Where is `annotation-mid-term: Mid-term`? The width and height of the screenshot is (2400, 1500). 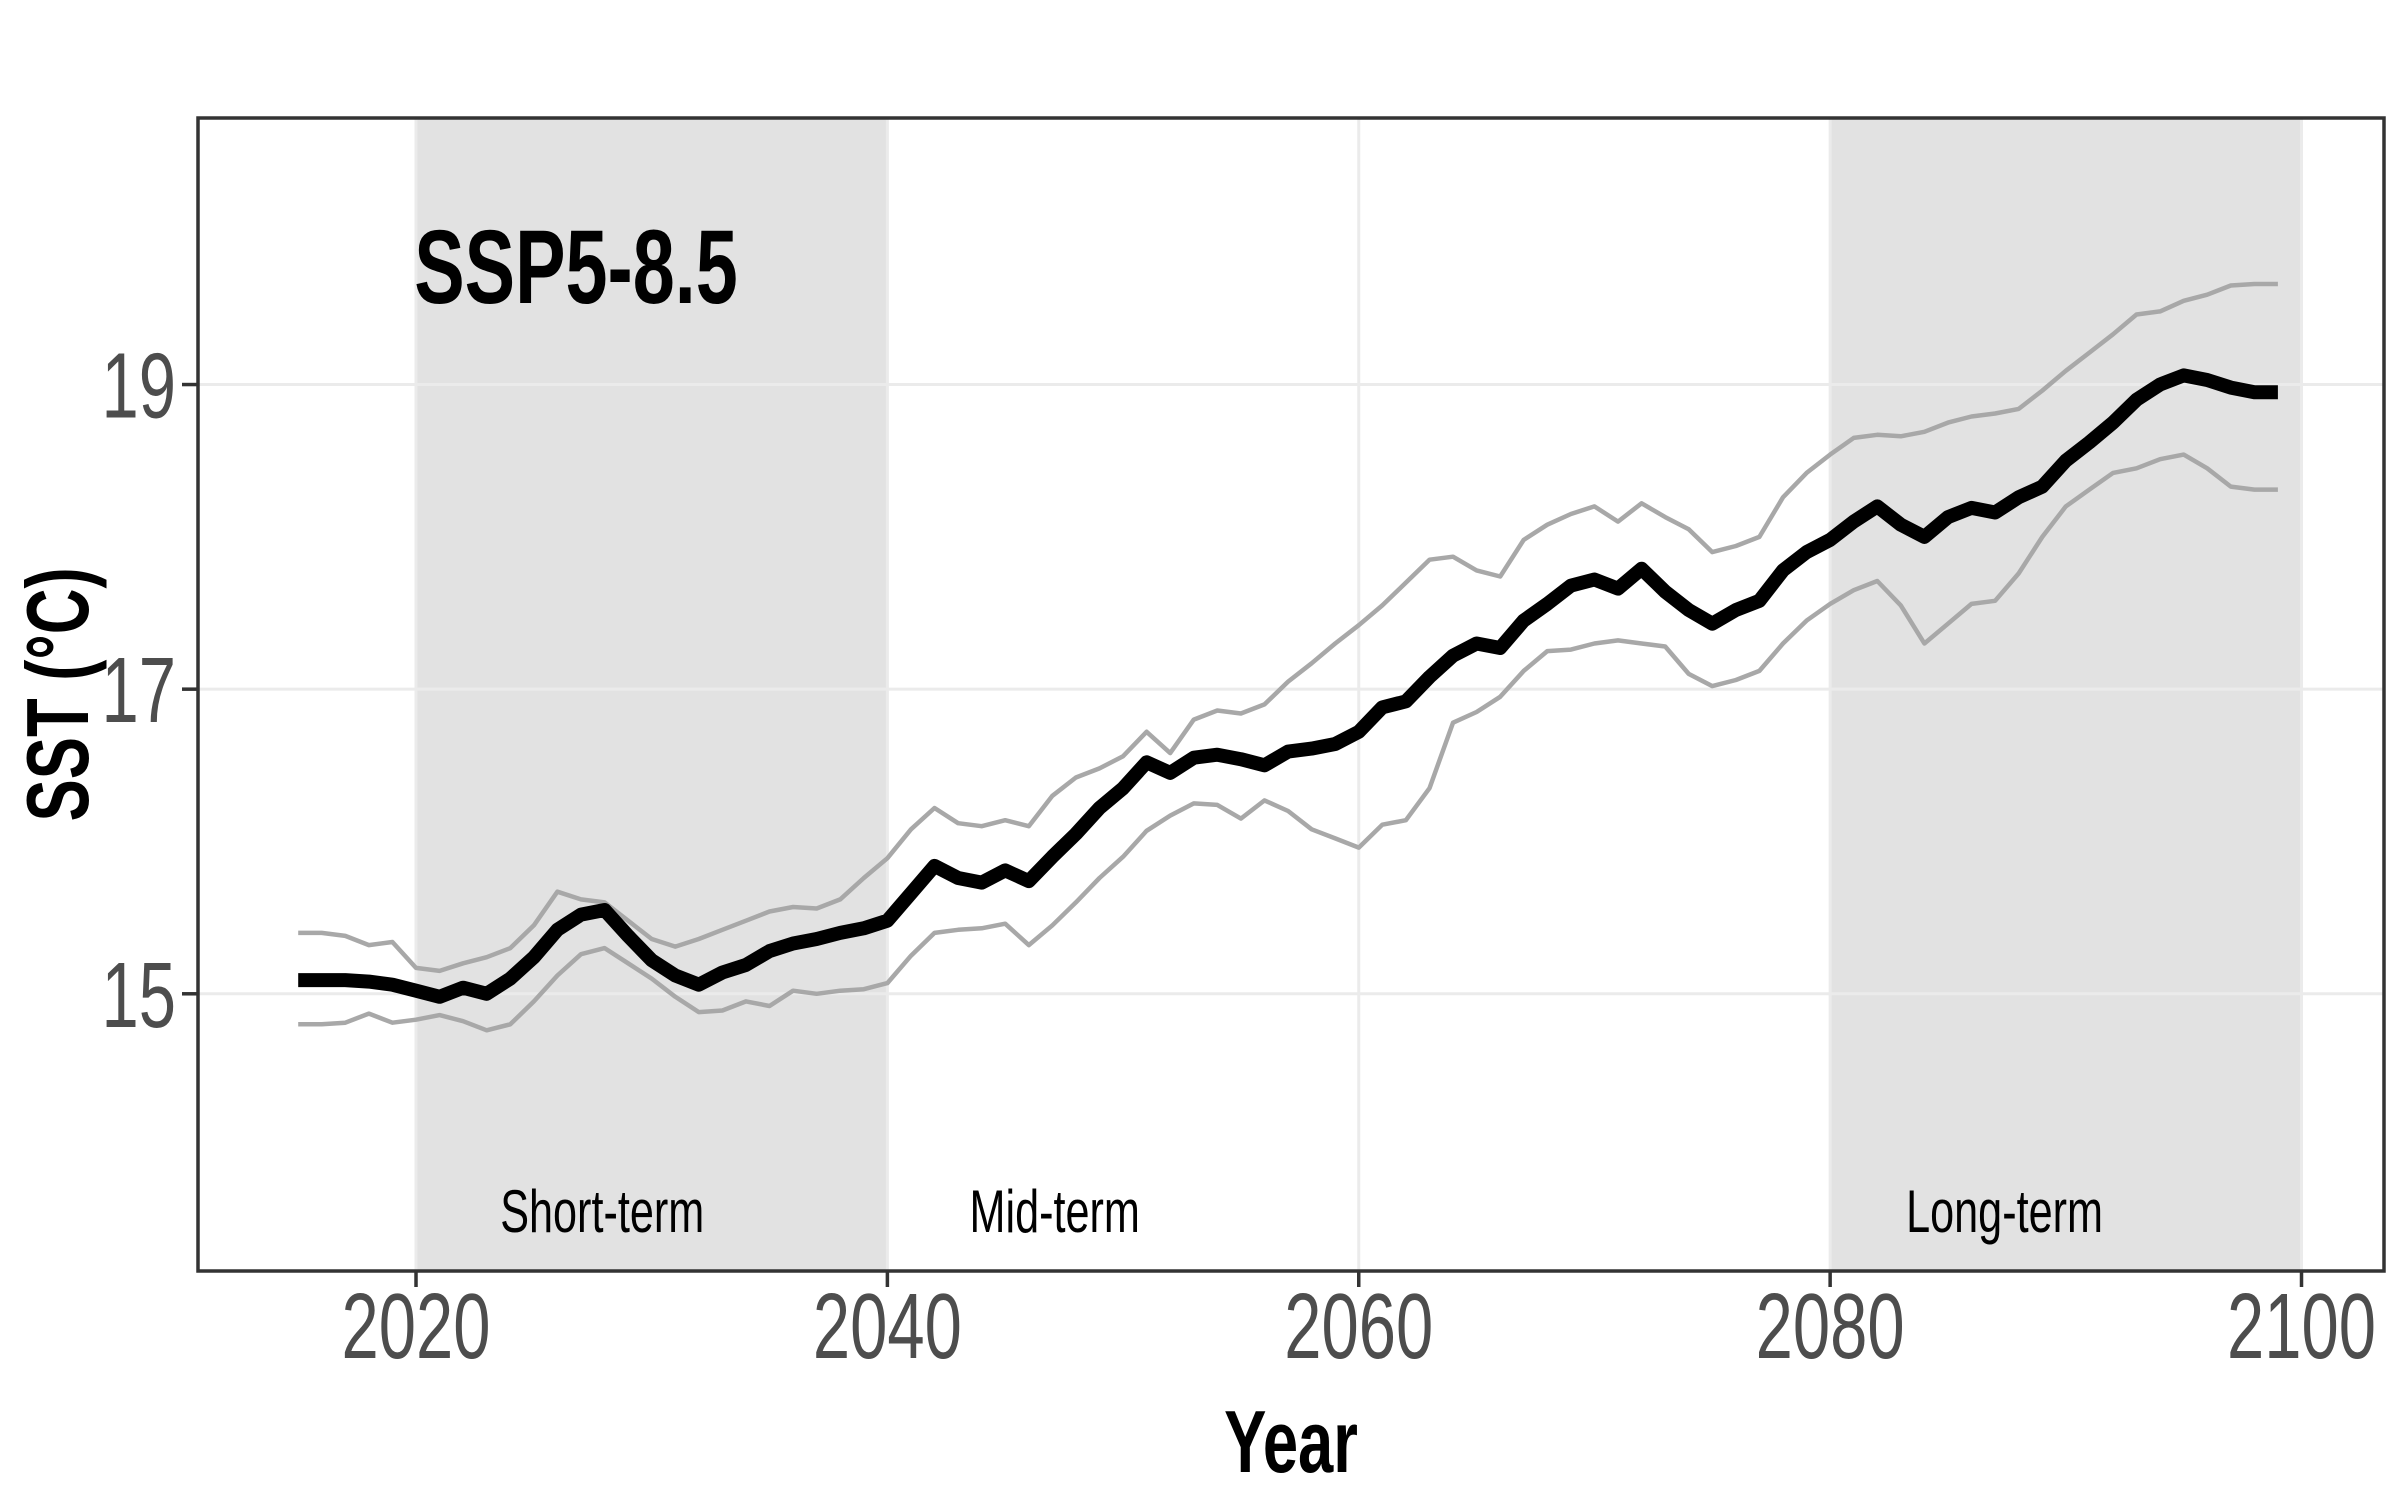 annotation-mid-term: Mid-term is located at coordinates (1055, 1212).